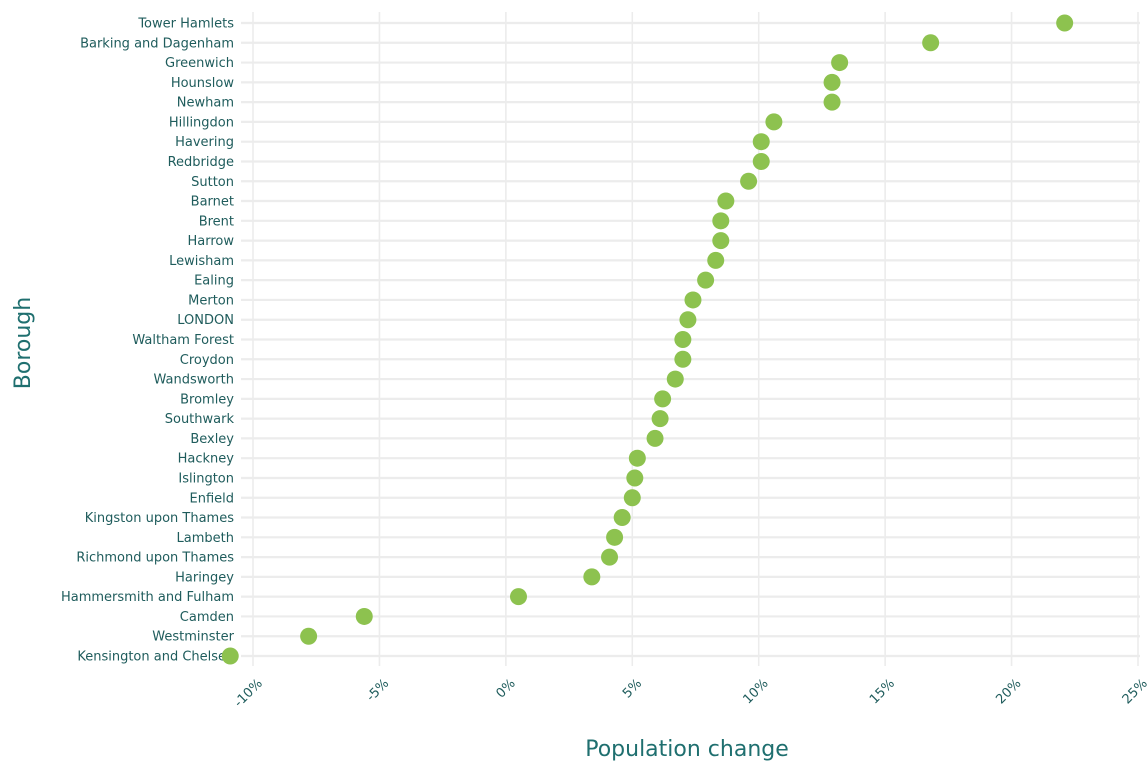  Describe the element at coordinates (199, 63) in the screenshot. I see `y-tick-label: Greenwich` at that location.